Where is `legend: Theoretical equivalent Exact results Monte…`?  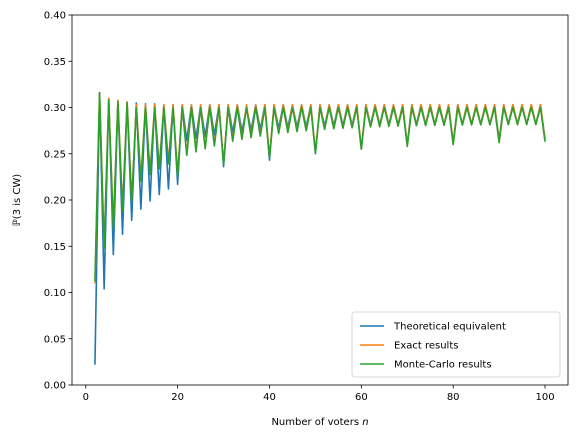 legend: Theoretical equivalent Exact results Monte… is located at coordinates (456, 344).